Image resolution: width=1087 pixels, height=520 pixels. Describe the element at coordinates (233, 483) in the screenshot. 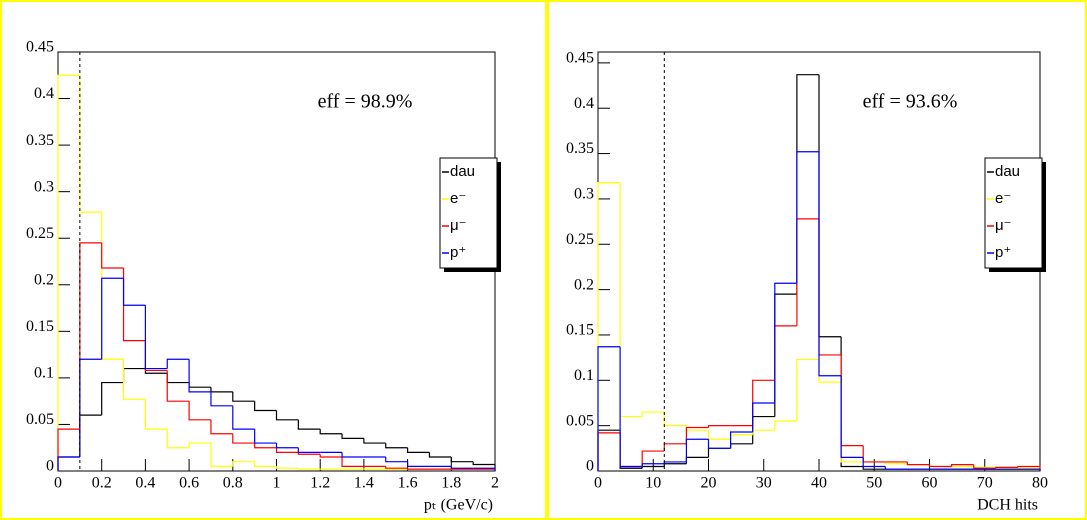

I see `x-tick-label: 0.8` at that location.